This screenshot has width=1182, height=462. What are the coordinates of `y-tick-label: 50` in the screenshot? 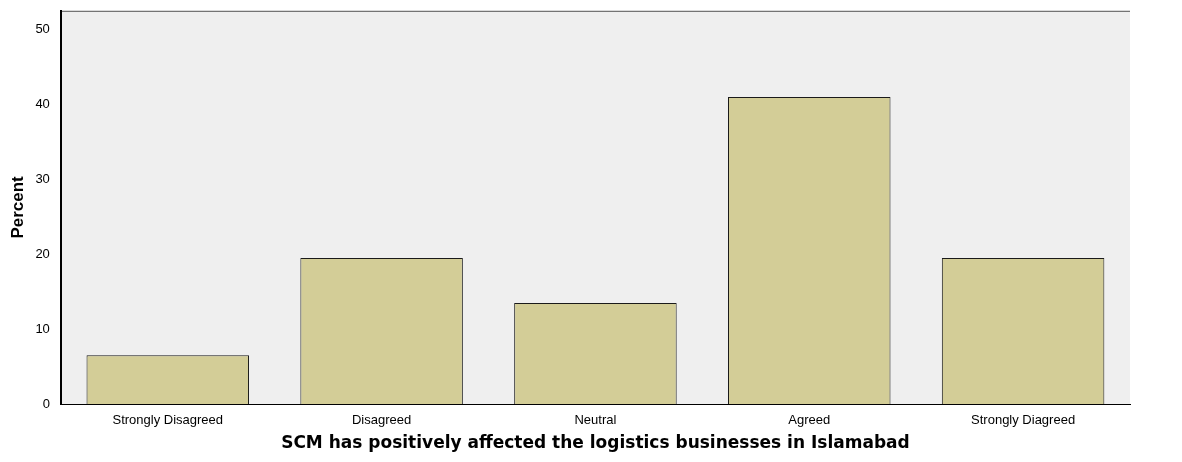 It's located at (42, 29).